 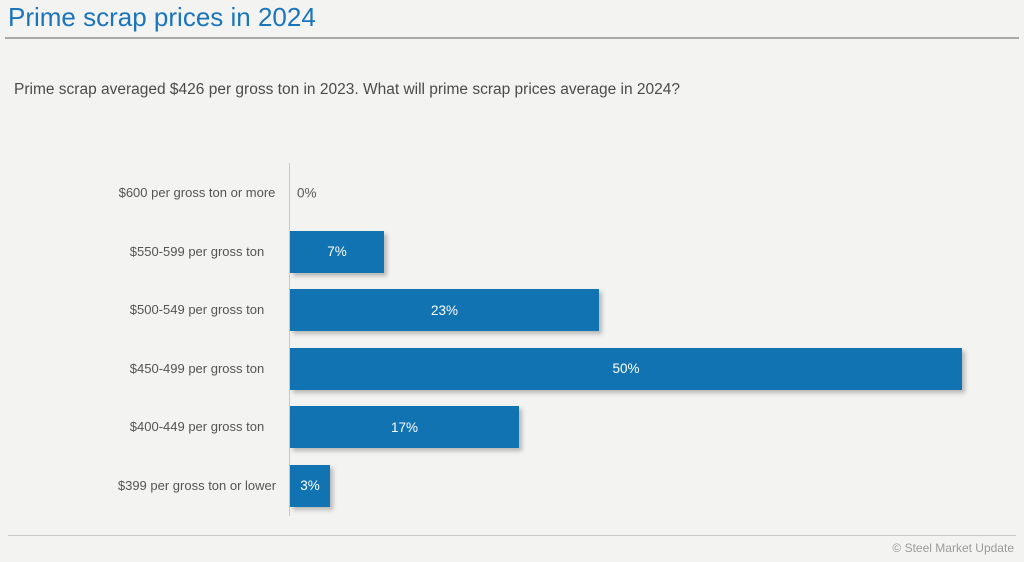 I want to click on chart-row: $500-549 per gross ton 23%, so click(x=508, y=310).